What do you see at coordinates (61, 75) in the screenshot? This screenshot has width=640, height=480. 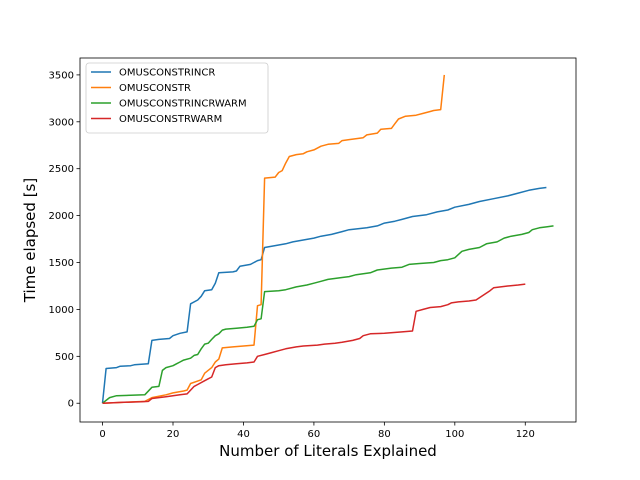 I see `y-tick-label: 3500` at bounding box center [61, 75].